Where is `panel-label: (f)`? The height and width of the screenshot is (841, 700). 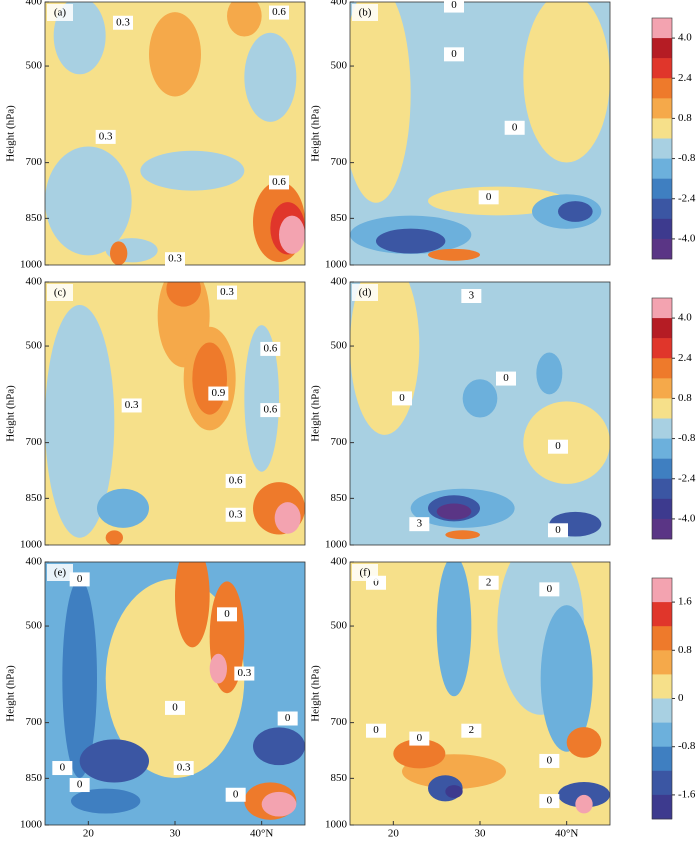
panel-label: (f) is located at coordinates (365, 573).